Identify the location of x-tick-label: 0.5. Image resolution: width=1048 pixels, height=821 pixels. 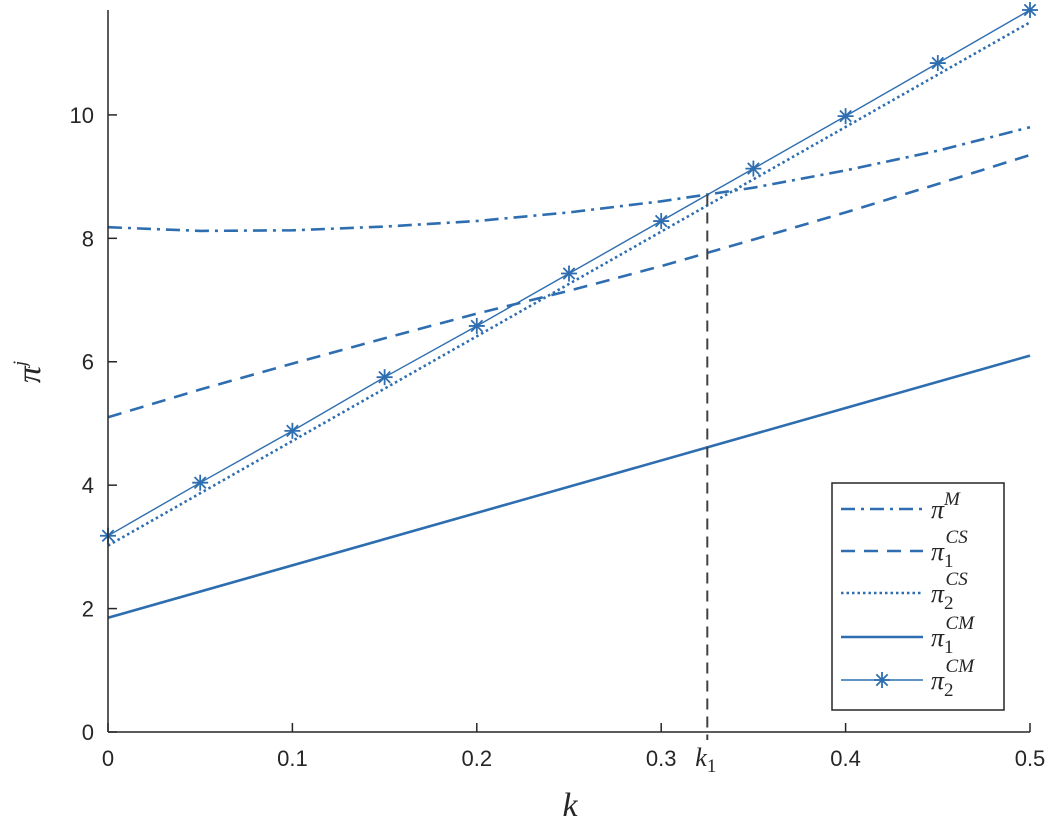
(1030, 758).